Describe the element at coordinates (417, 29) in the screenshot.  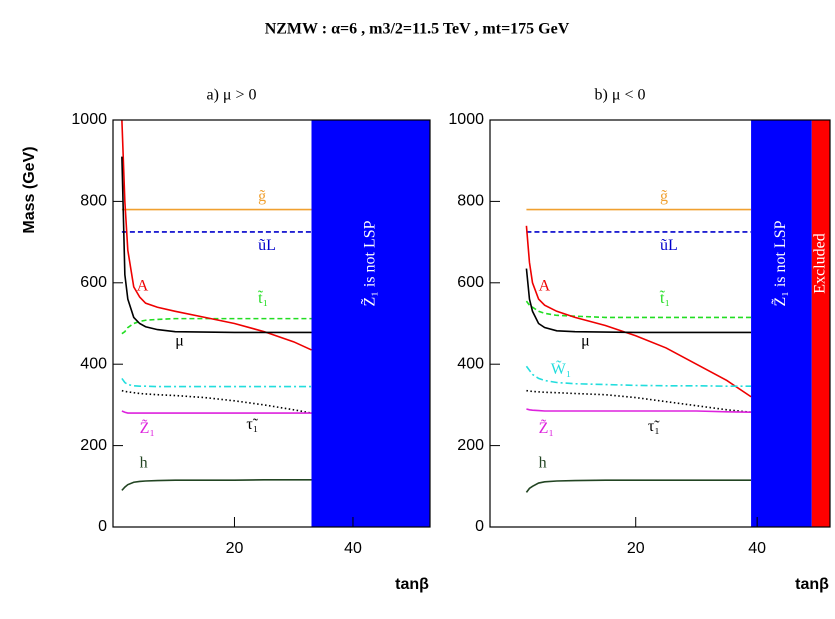
I see `figure-title: NZMW : α=6 , m3/2=11.5 TeV , mt=175 GeV` at that location.